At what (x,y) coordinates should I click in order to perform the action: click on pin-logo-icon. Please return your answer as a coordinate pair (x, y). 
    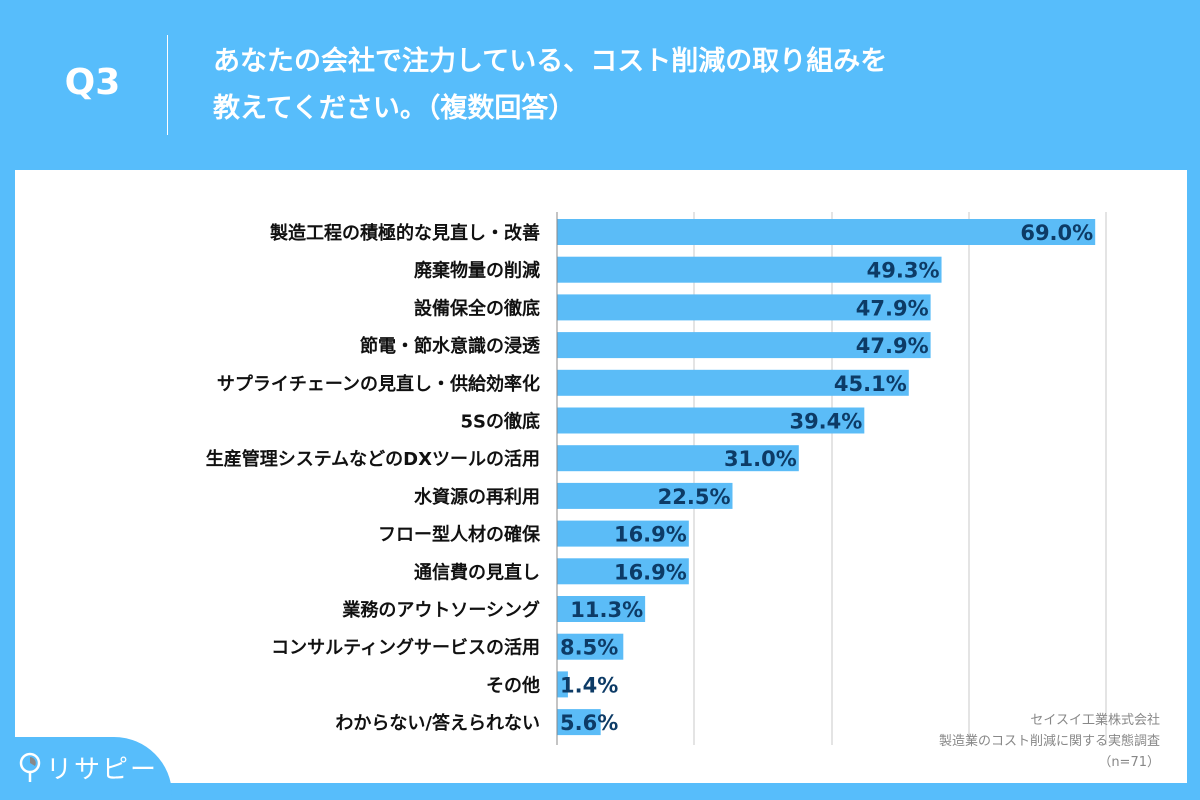
    Looking at the image, I should click on (30, 767).